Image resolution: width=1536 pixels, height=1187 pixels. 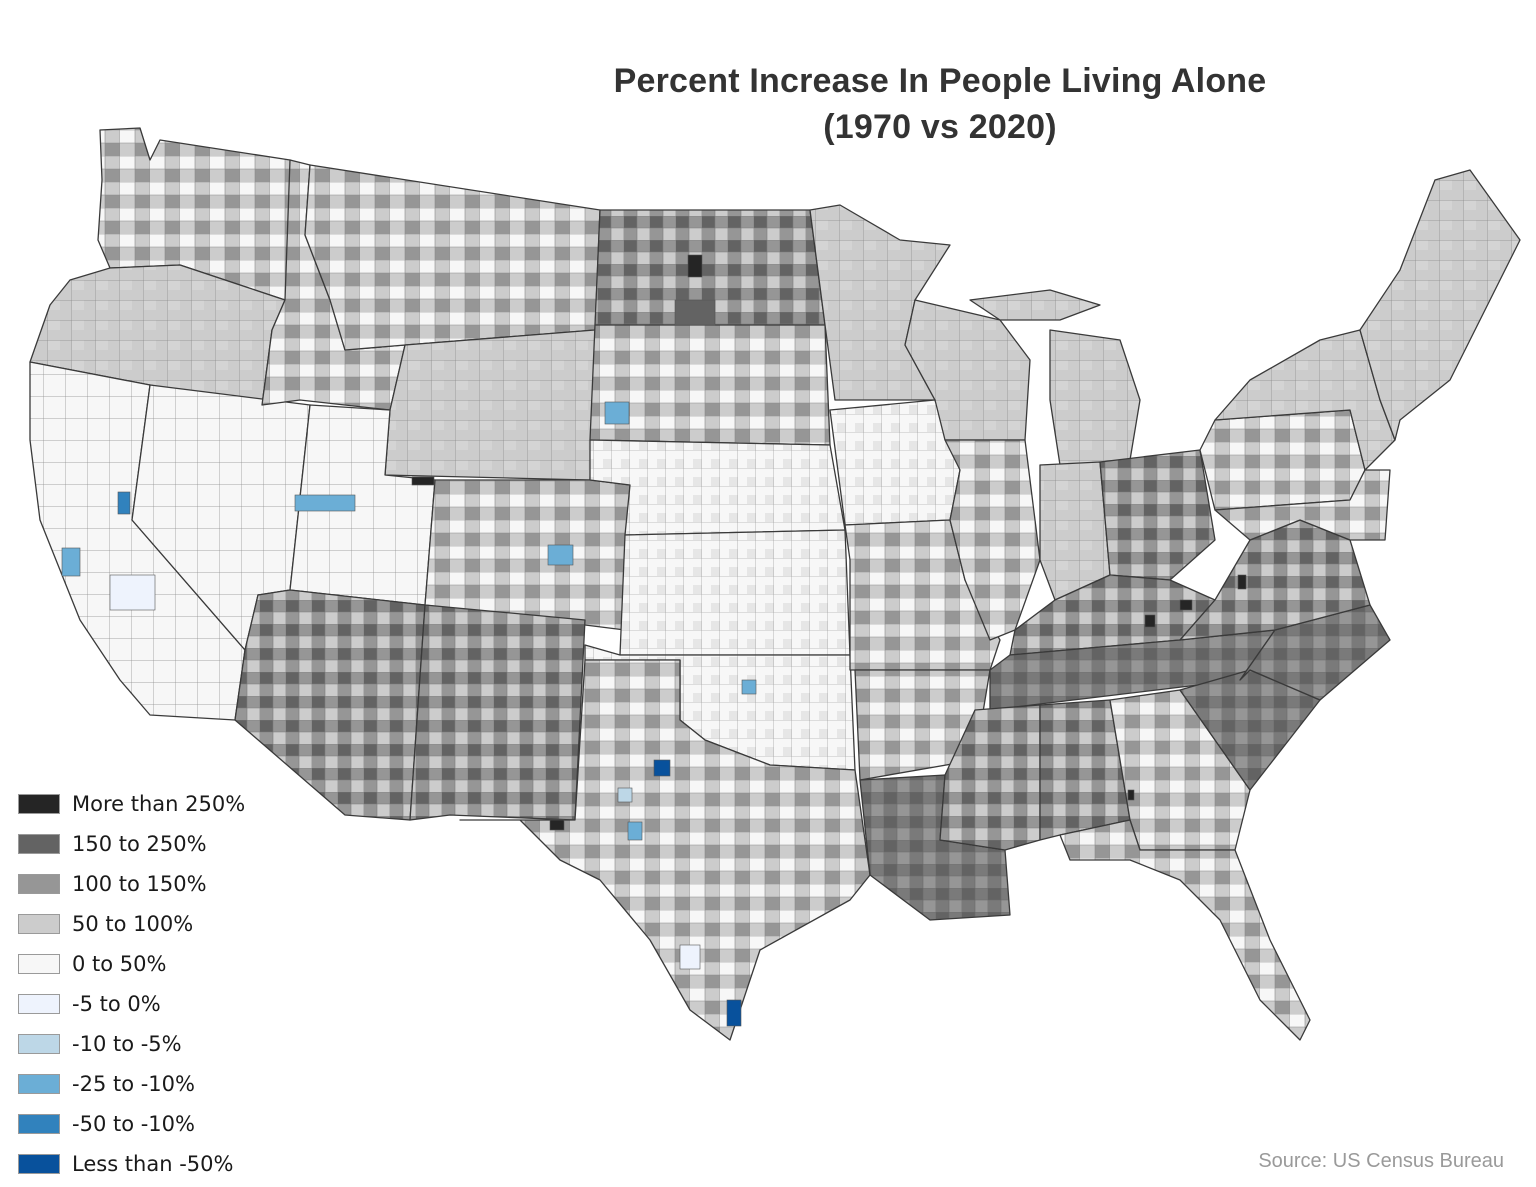 What do you see at coordinates (1185, 930) in the screenshot?
I see `state-florida` at bounding box center [1185, 930].